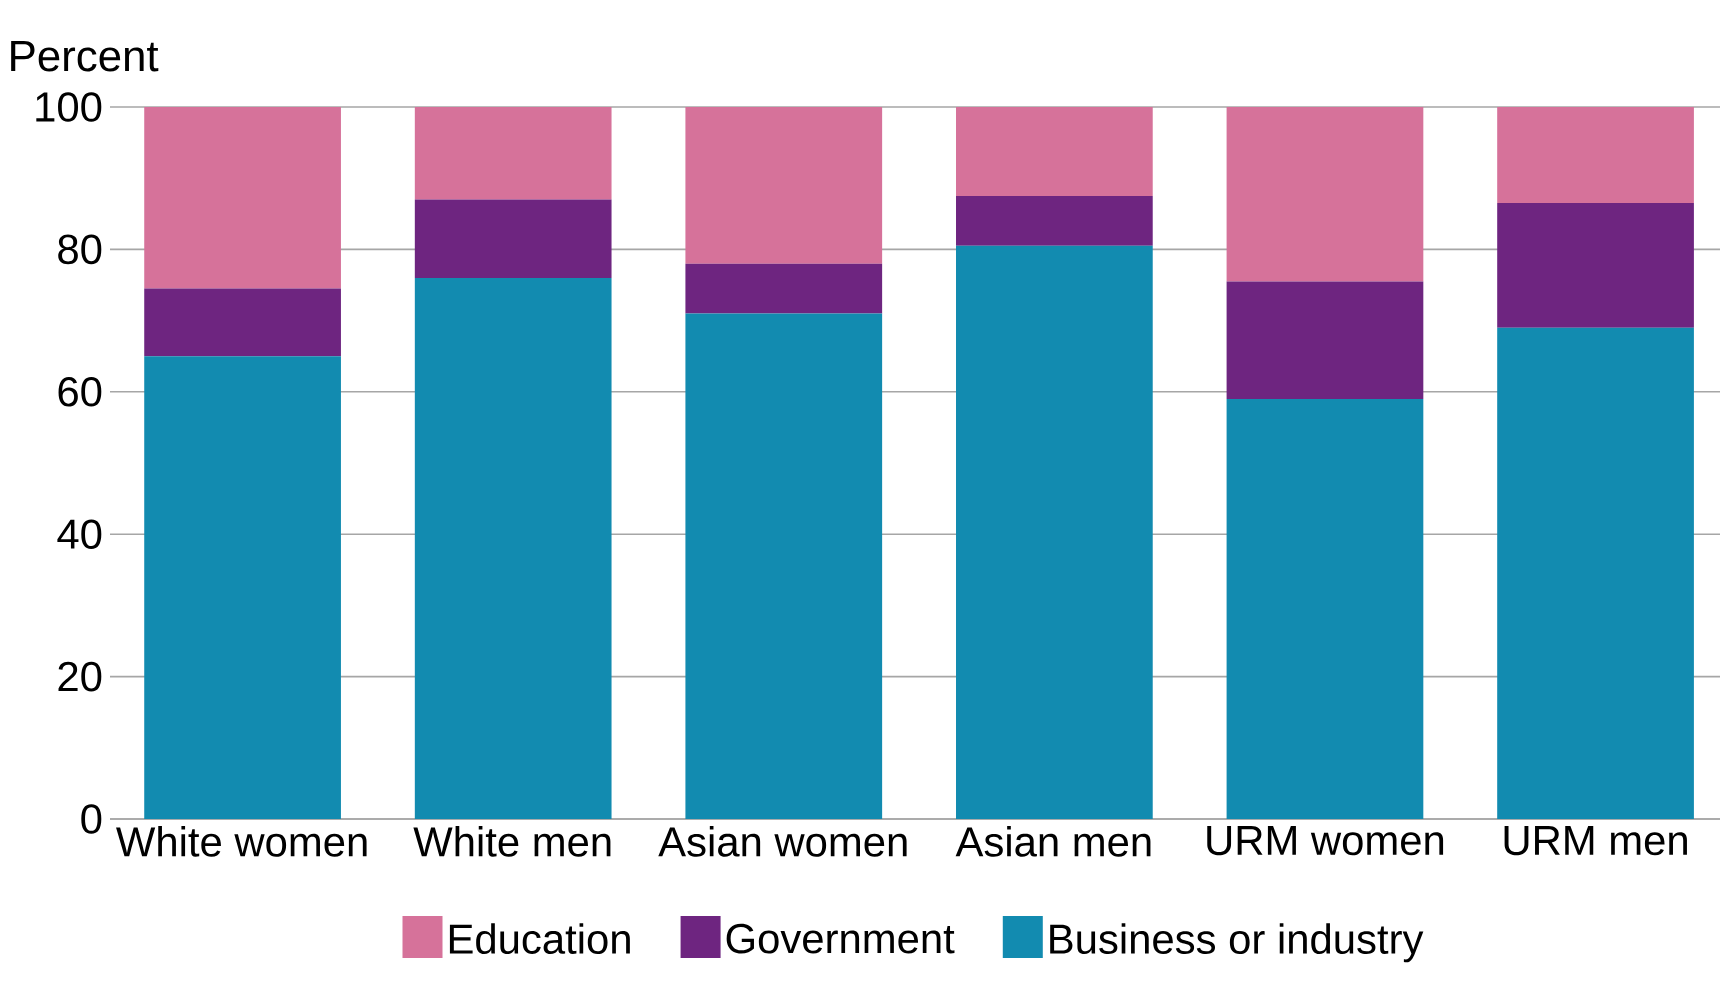  I want to click on x-tick-label: URM men, so click(1595, 841).